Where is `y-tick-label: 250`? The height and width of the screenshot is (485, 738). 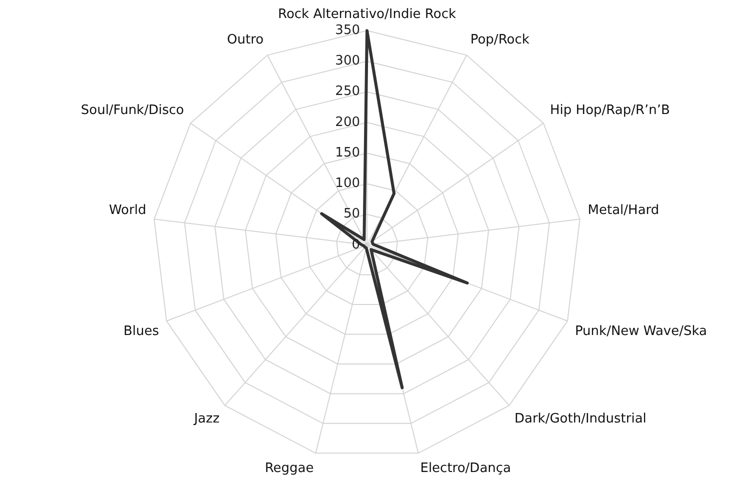
y-tick-label: 250 is located at coordinates (347, 92).